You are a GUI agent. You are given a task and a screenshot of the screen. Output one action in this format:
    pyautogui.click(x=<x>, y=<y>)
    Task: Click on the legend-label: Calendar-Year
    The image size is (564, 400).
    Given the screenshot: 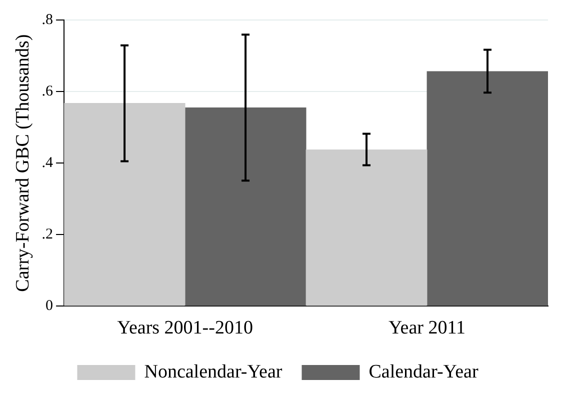 What is the action you would take?
    pyautogui.click(x=423, y=371)
    